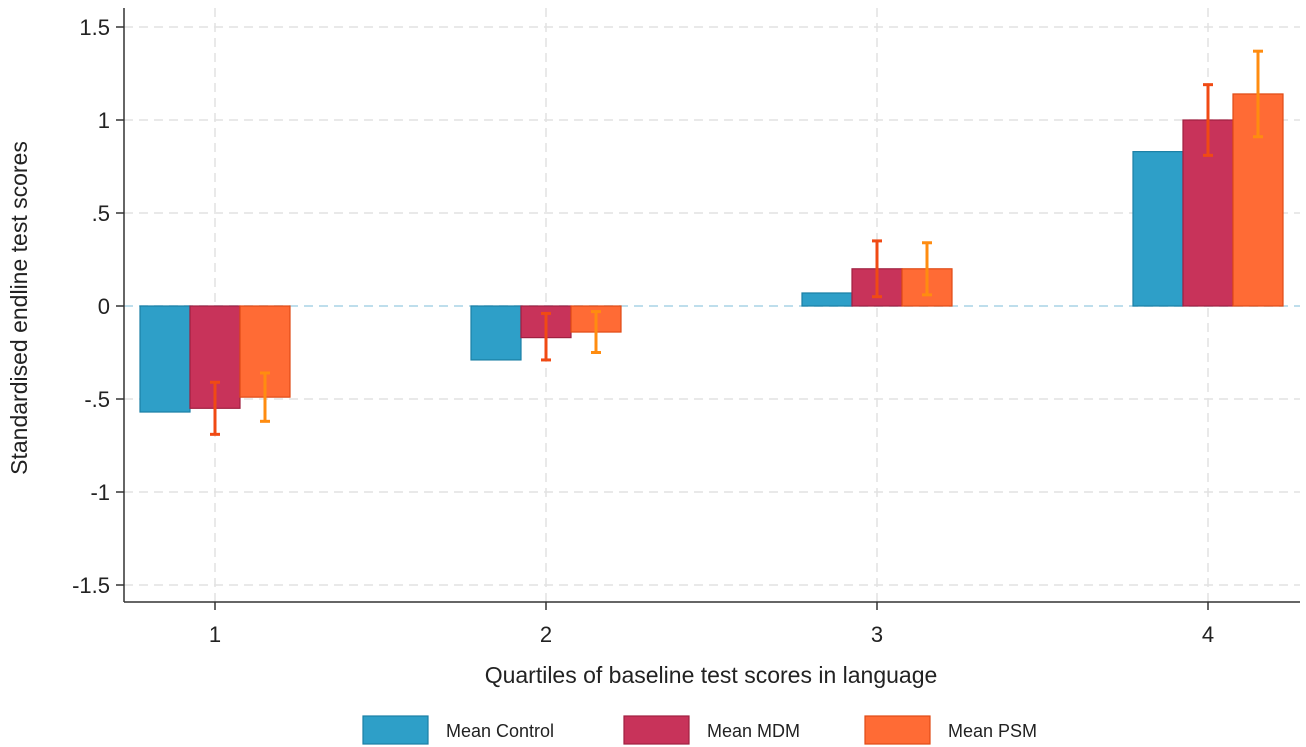 This screenshot has height=747, width=1306. Describe the element at coordinates (827, 299) in the screenshot. I see `bar-mean-control-q3` at that location.